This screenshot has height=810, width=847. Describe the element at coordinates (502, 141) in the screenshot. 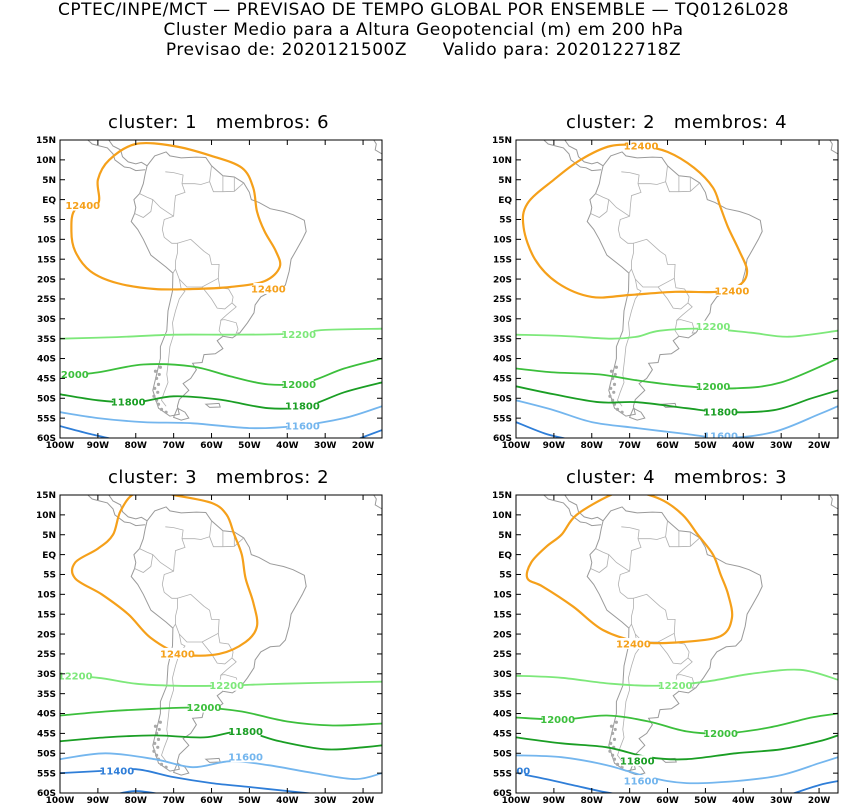

I see `lat-label: 15N` at that location.